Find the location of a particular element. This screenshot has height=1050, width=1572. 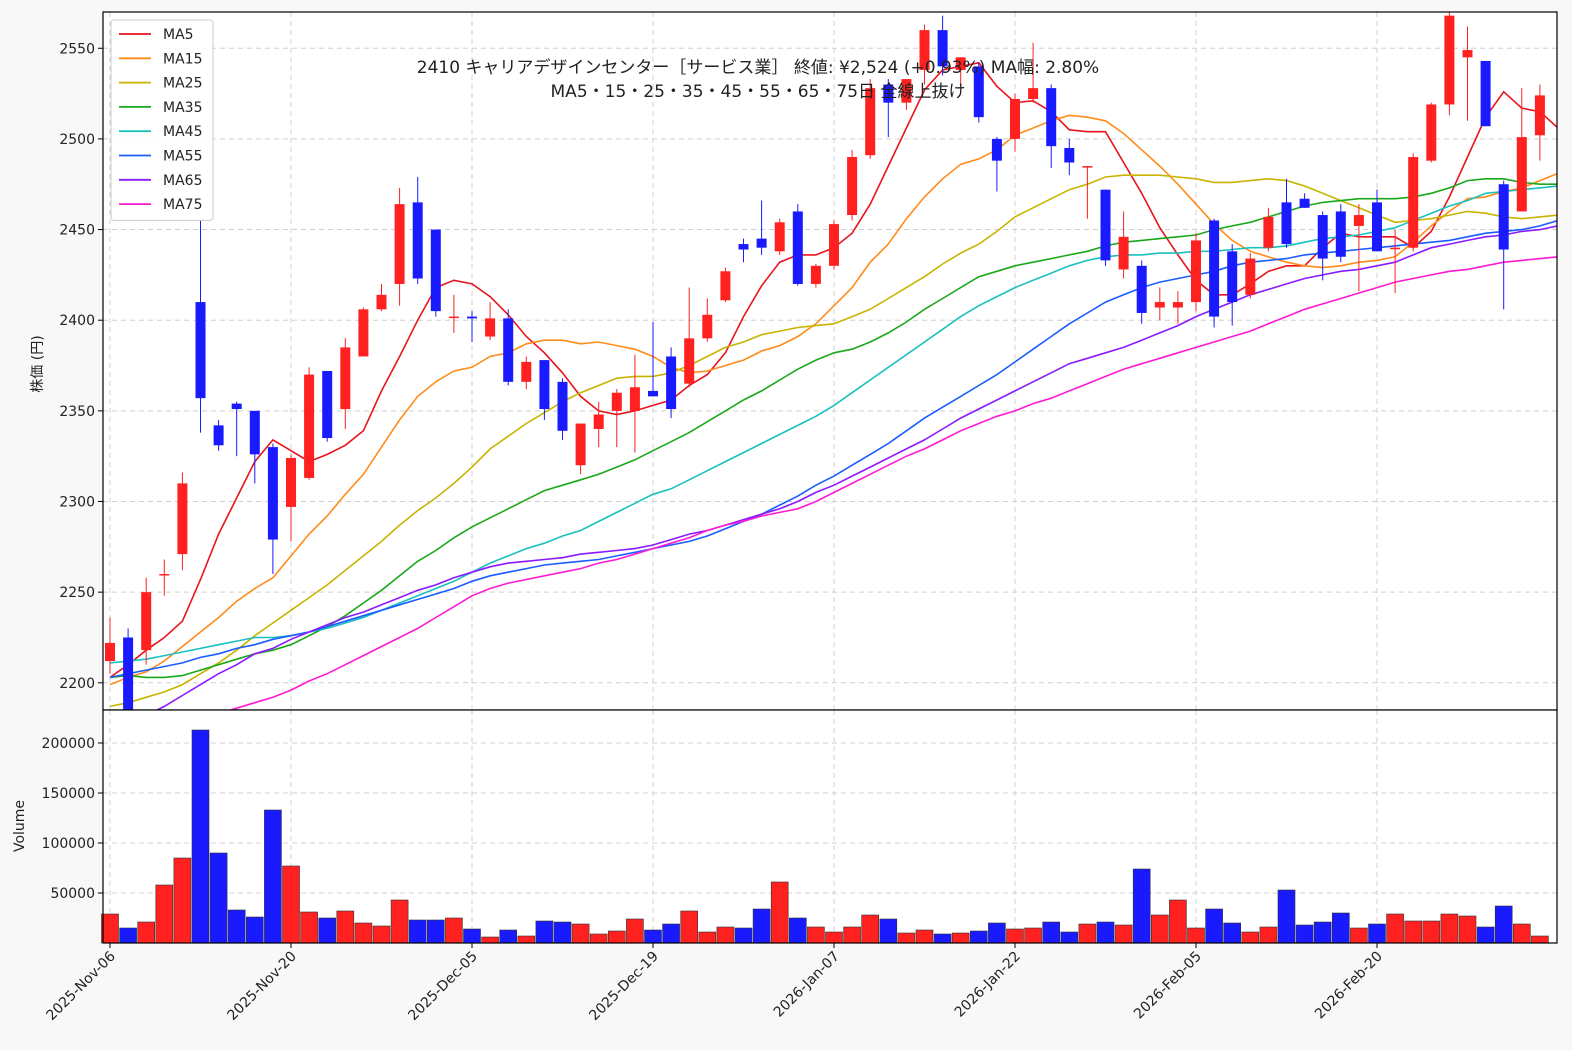

legend-label-ma5: MA5 is located at coordinates (178, 35).